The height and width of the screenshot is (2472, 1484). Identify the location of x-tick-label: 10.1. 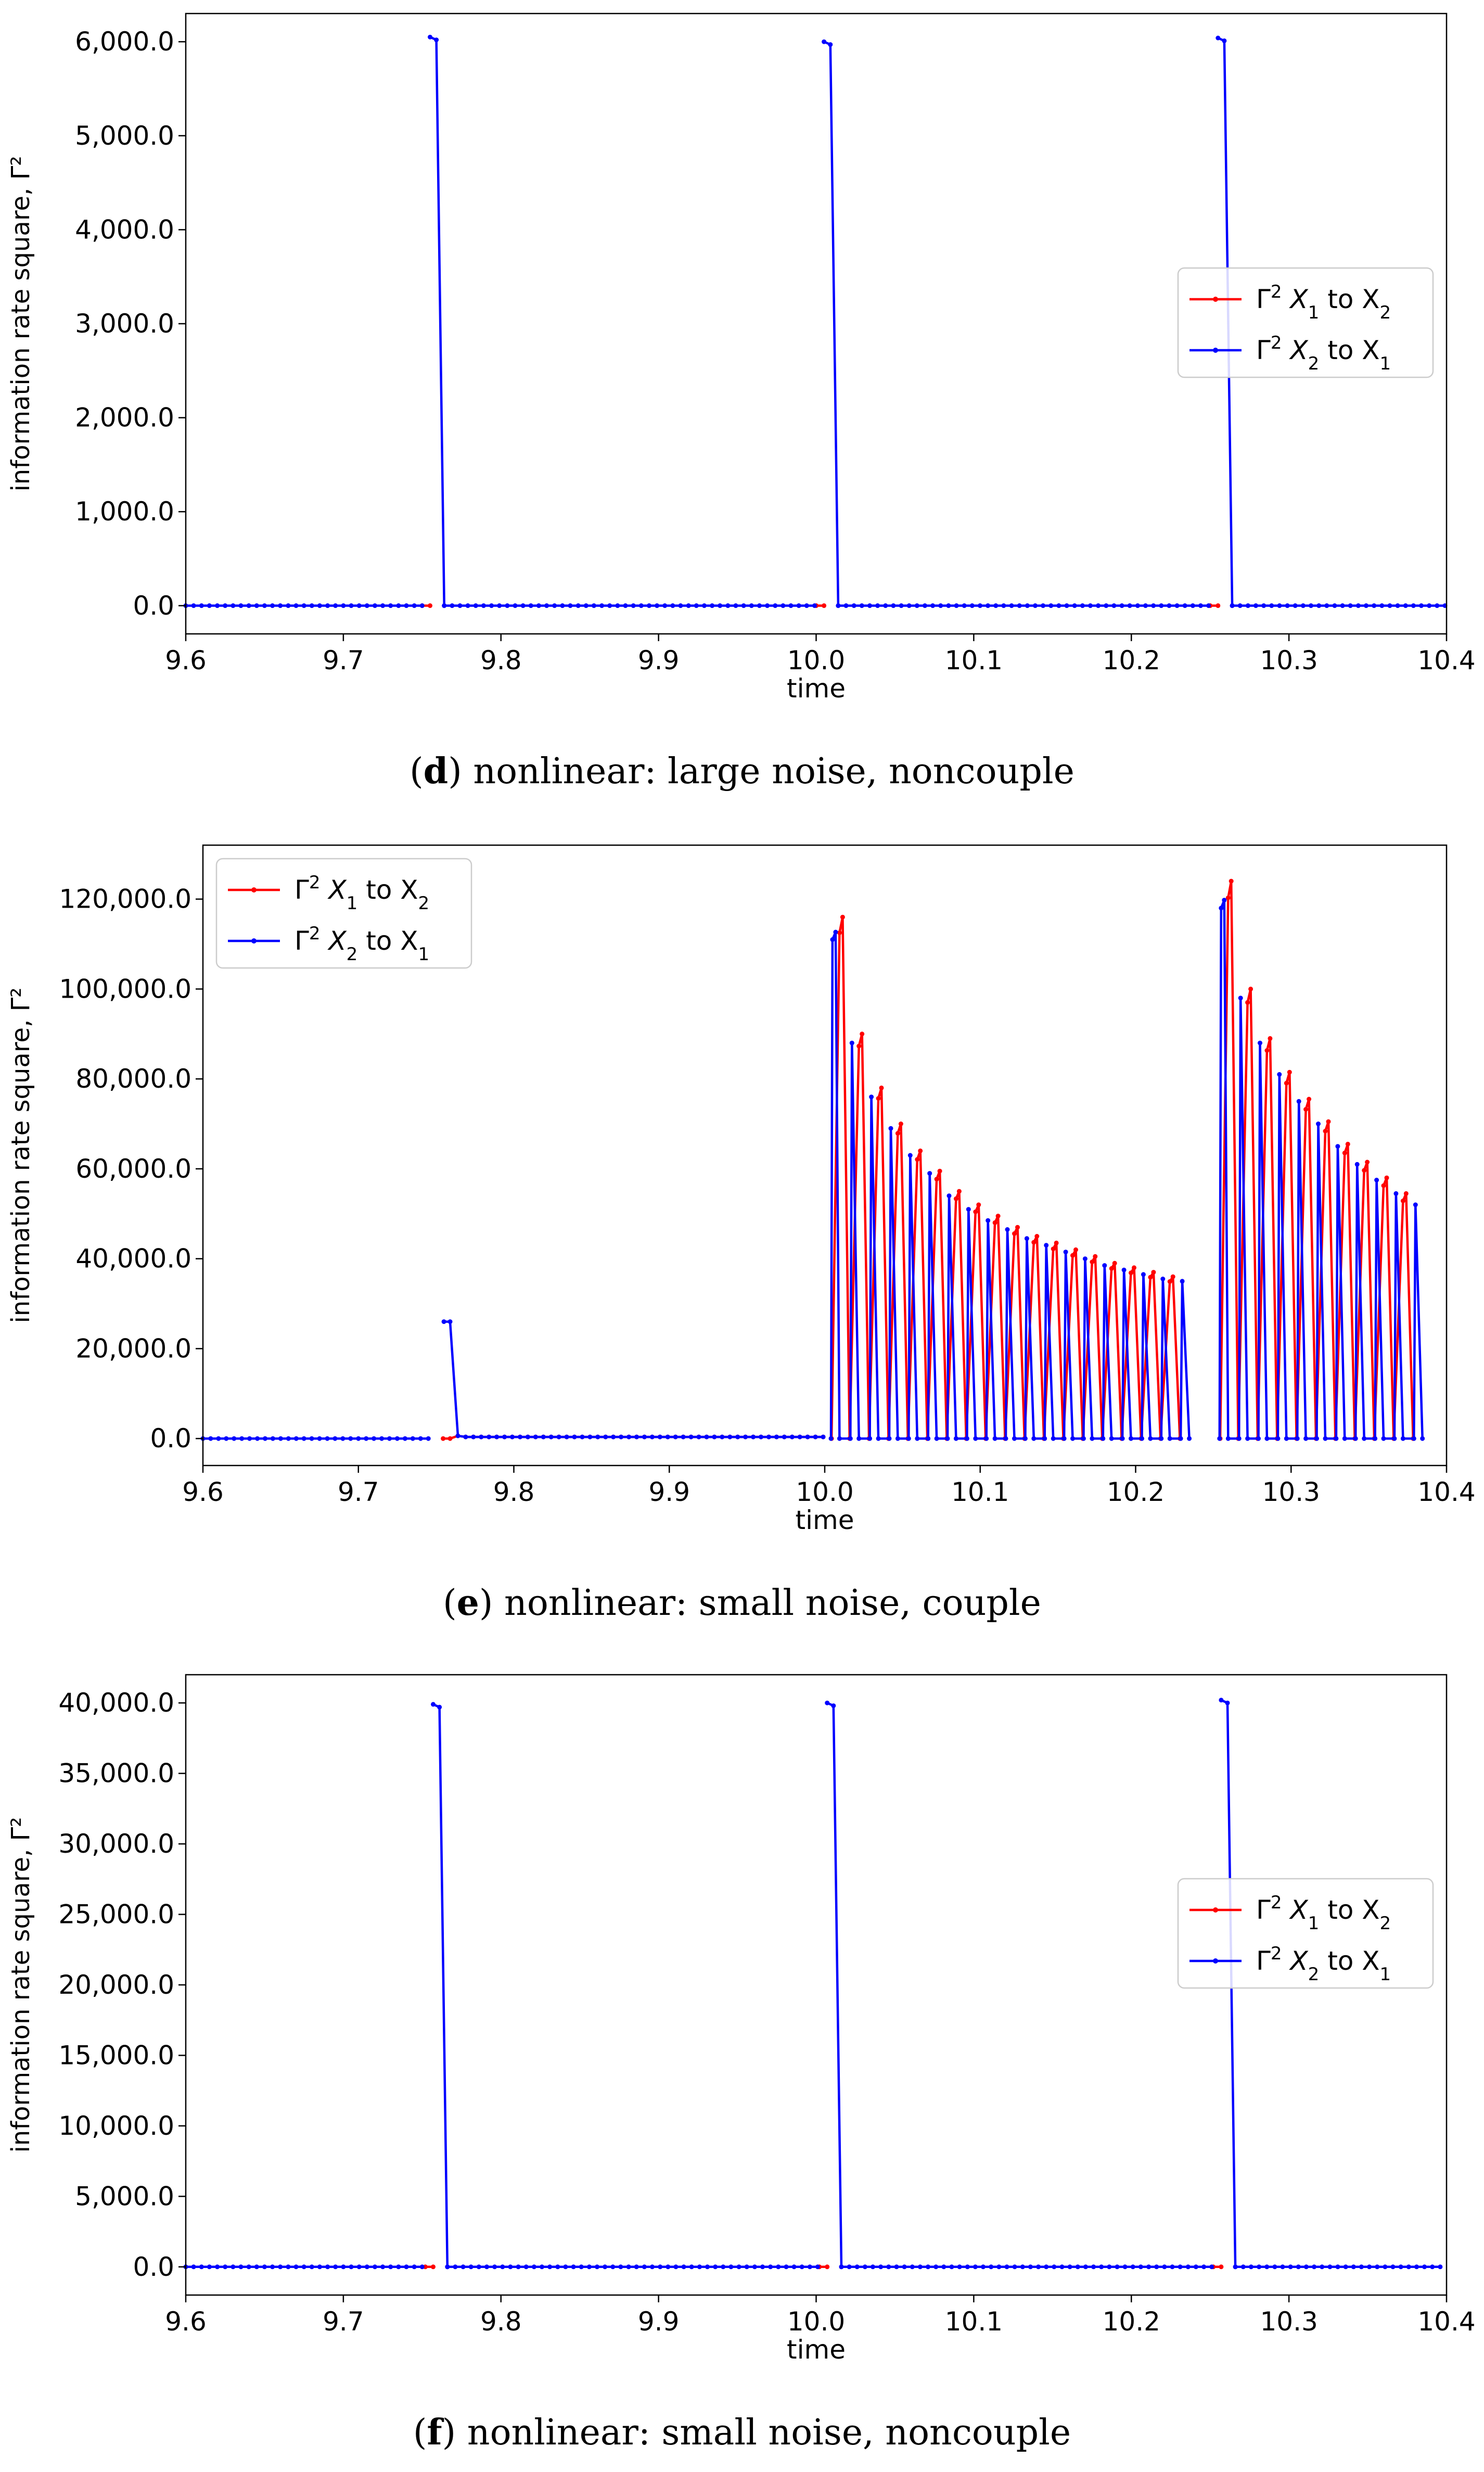
(980, 1492).